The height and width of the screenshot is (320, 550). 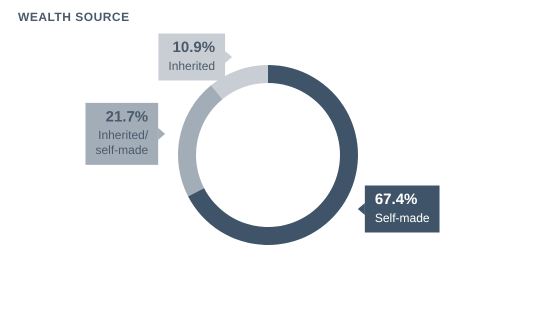 What do you see at coordinates (122, 143) in the screenshot?
I see `legend-label: Inherited/self-made` at bounding box center [122, 143].